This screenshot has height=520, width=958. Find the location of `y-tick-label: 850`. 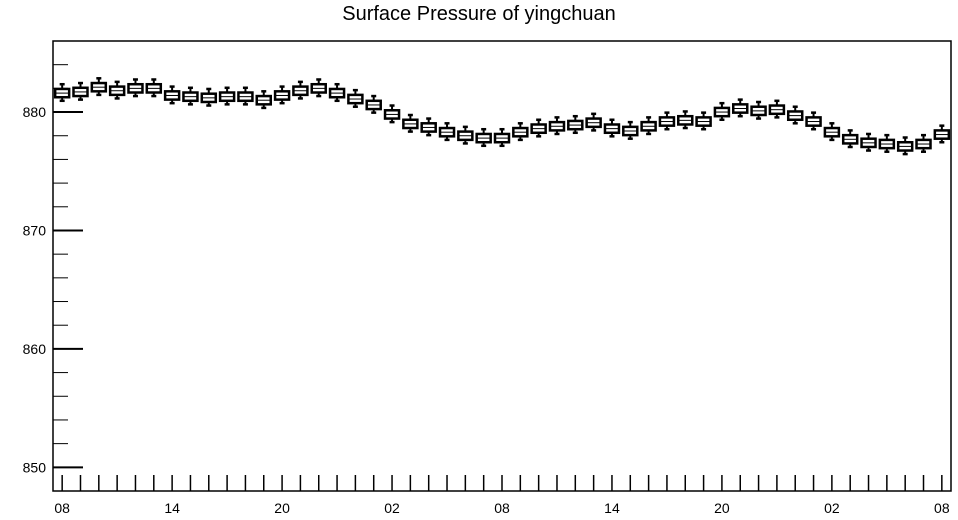

y-tick-label: 850 is located at coordinates (35, 467).